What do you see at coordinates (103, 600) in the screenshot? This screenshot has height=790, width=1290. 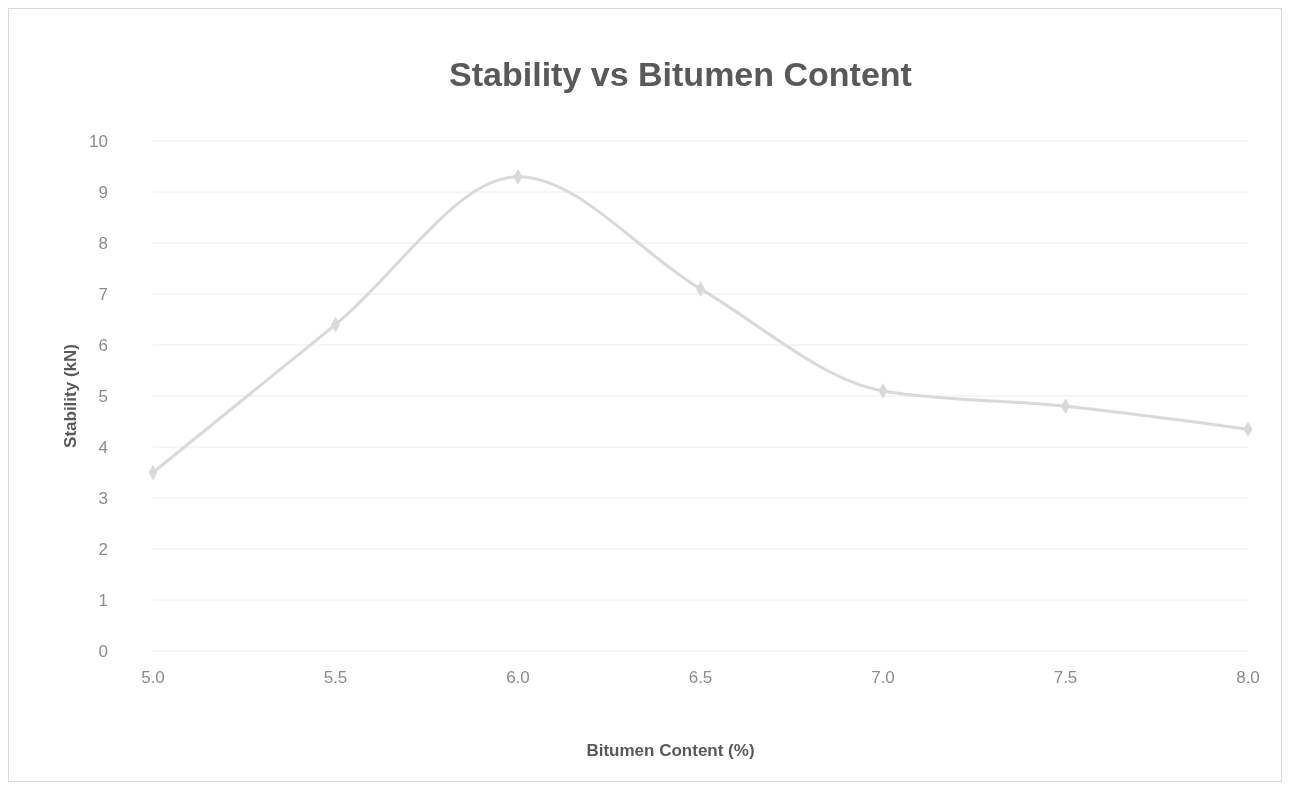 I see `y-tick-label: 1` at bounding box center [103, 600].